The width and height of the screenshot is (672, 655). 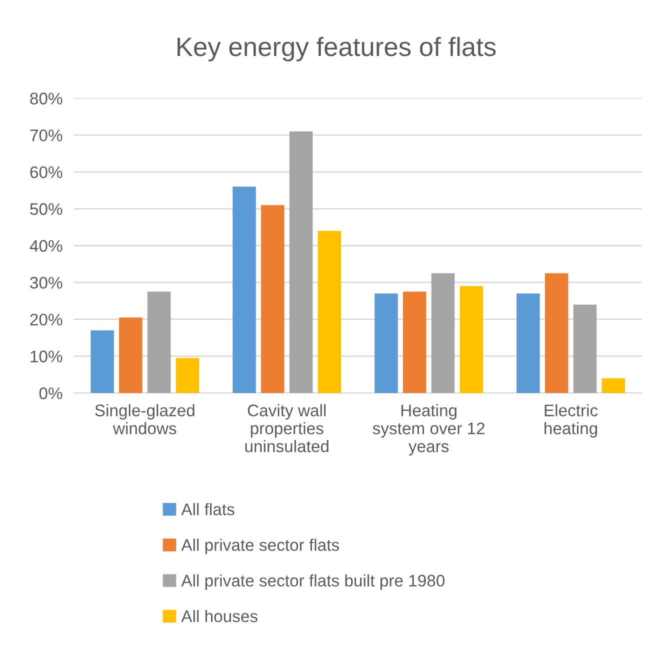 What do you see at coordinates (46, 98) in the screenshot?
I see `y-tick-label: 80%` at bounding box center [46, 98].